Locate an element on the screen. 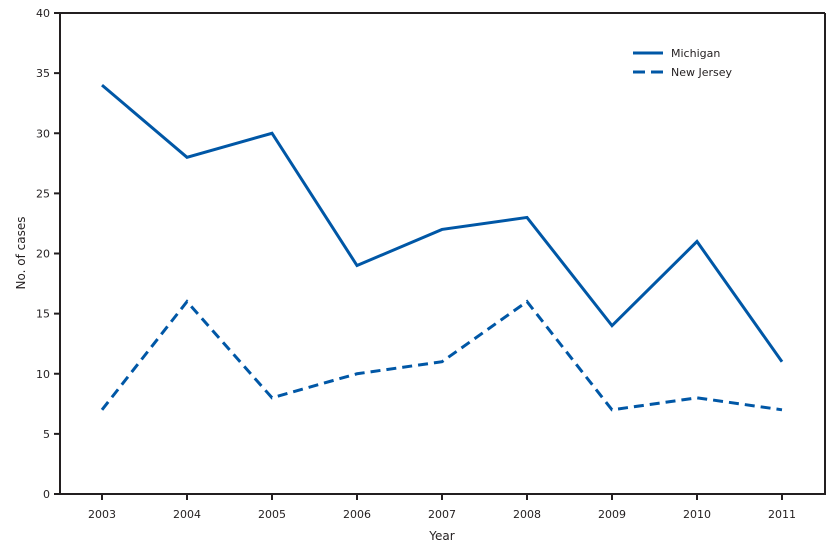 Image resolution: width=832 pixels, height=546 pixels. x-tick-label: 2009 is located at coordinates (612, 514).